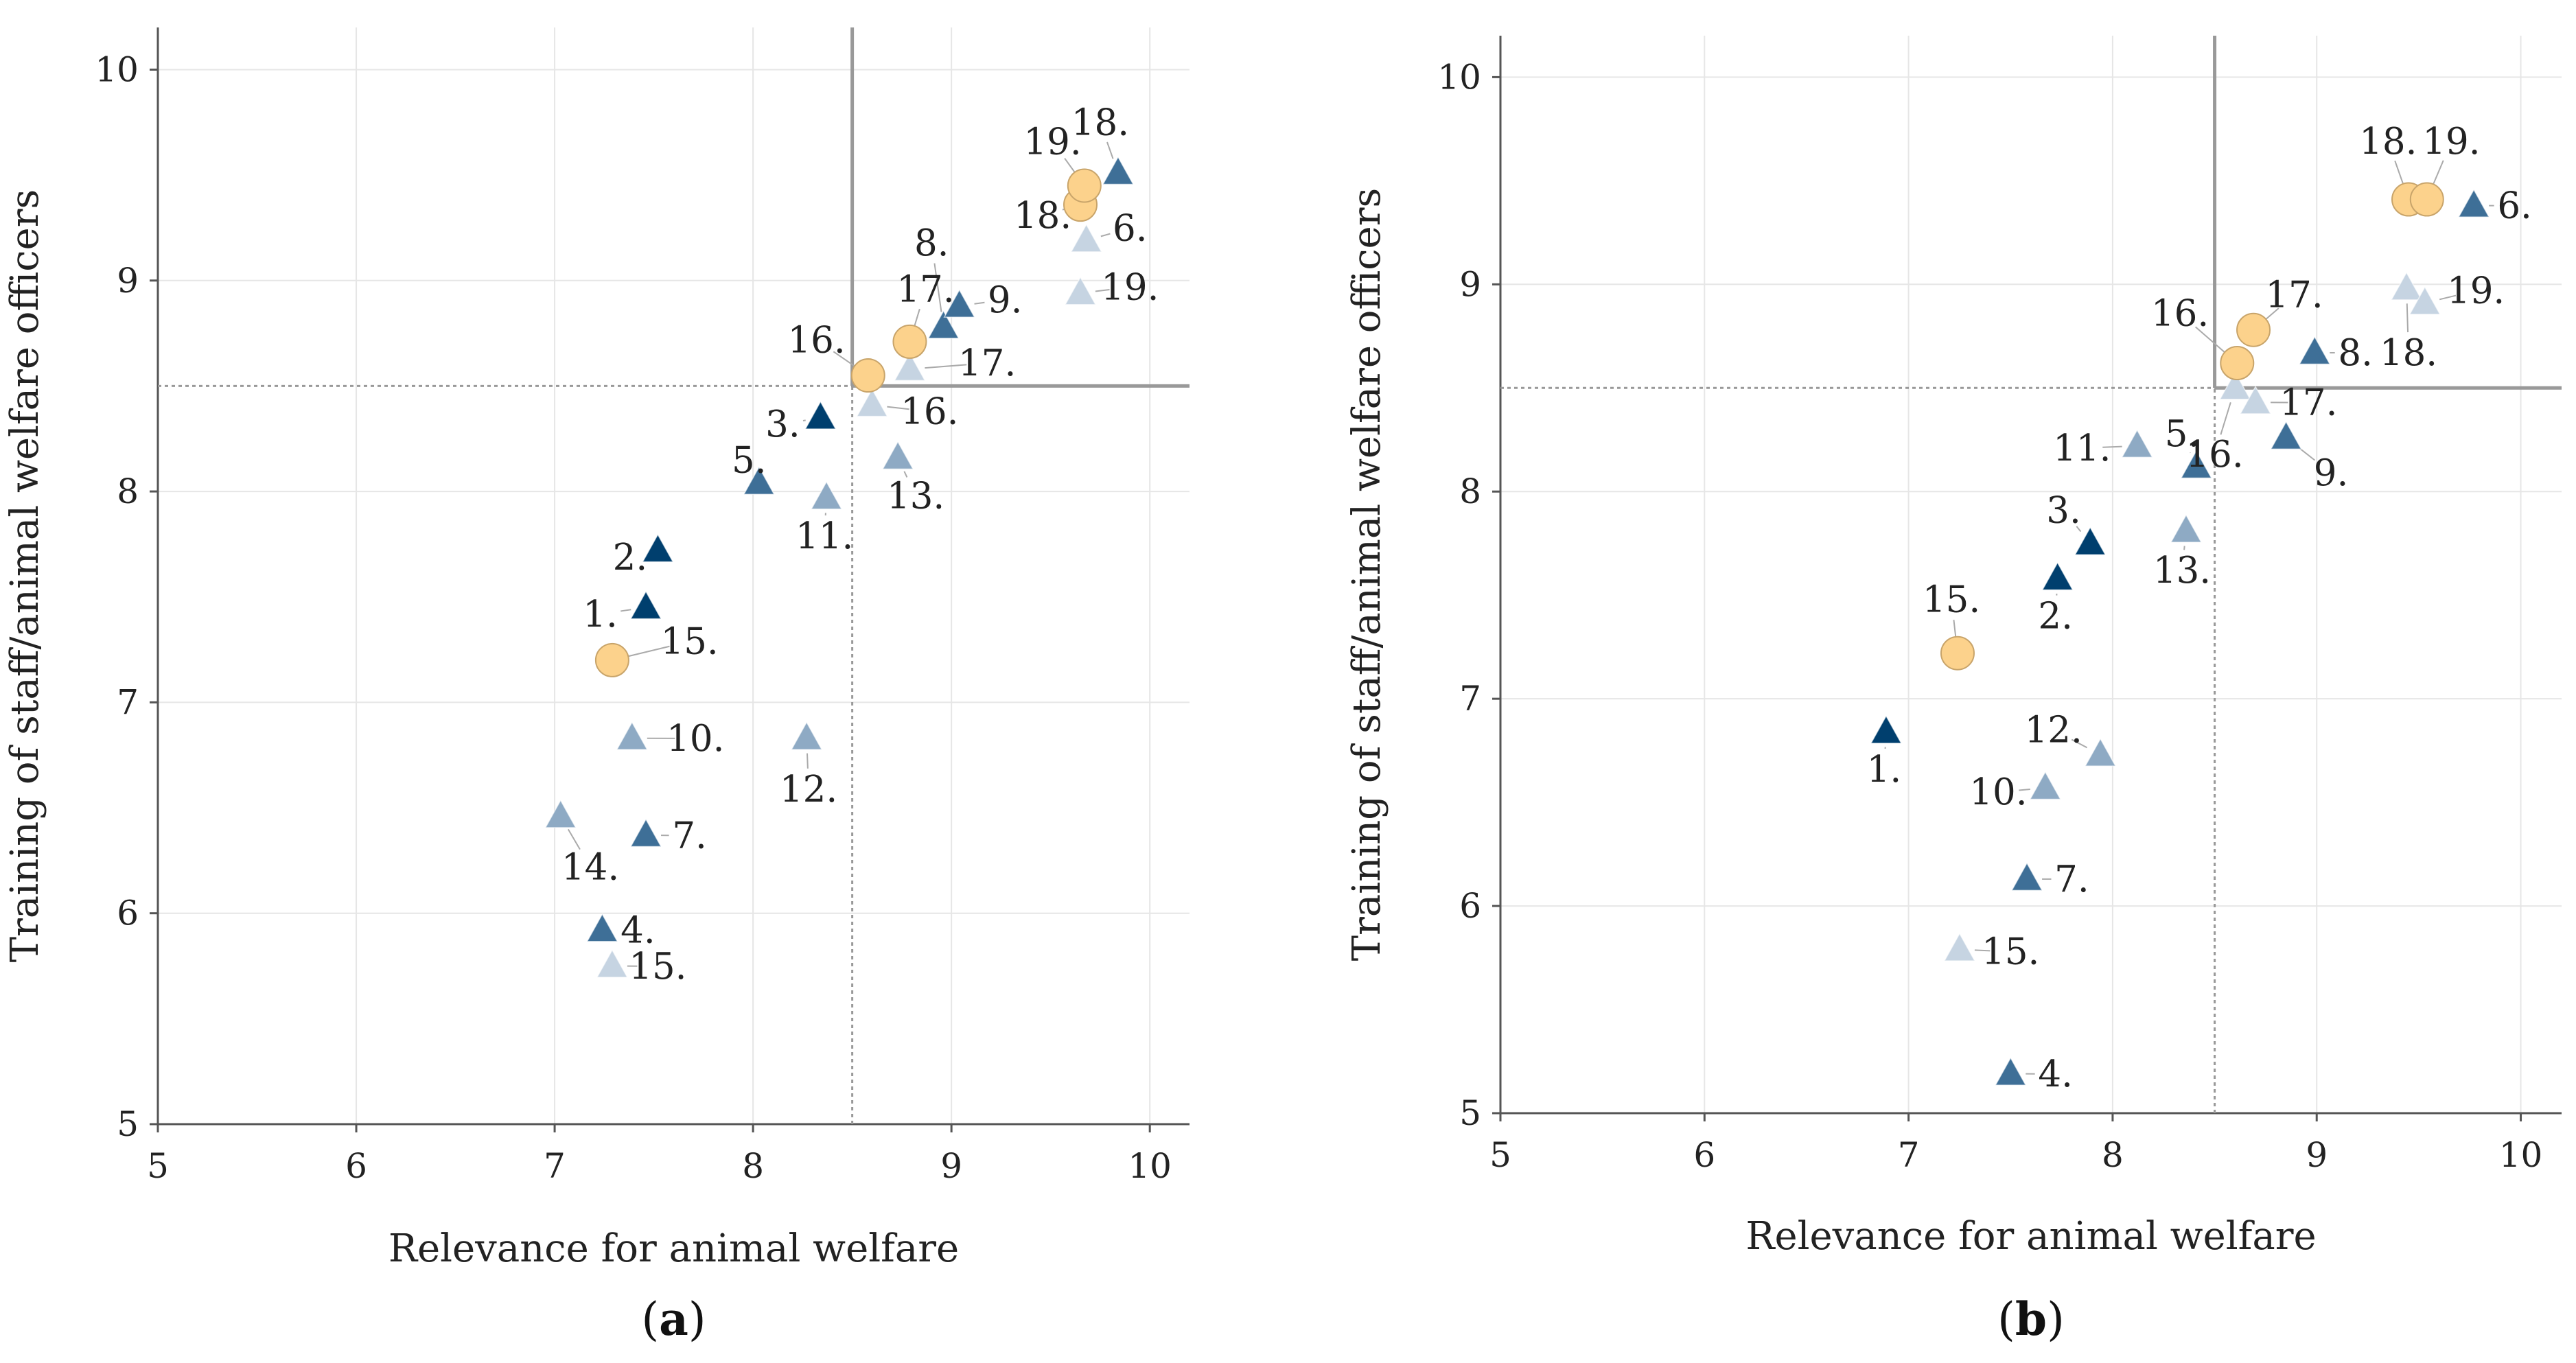  Describe the element at coordinates (2056, 1319) in the screenshot. I see `panel-label-close: )` at that location.